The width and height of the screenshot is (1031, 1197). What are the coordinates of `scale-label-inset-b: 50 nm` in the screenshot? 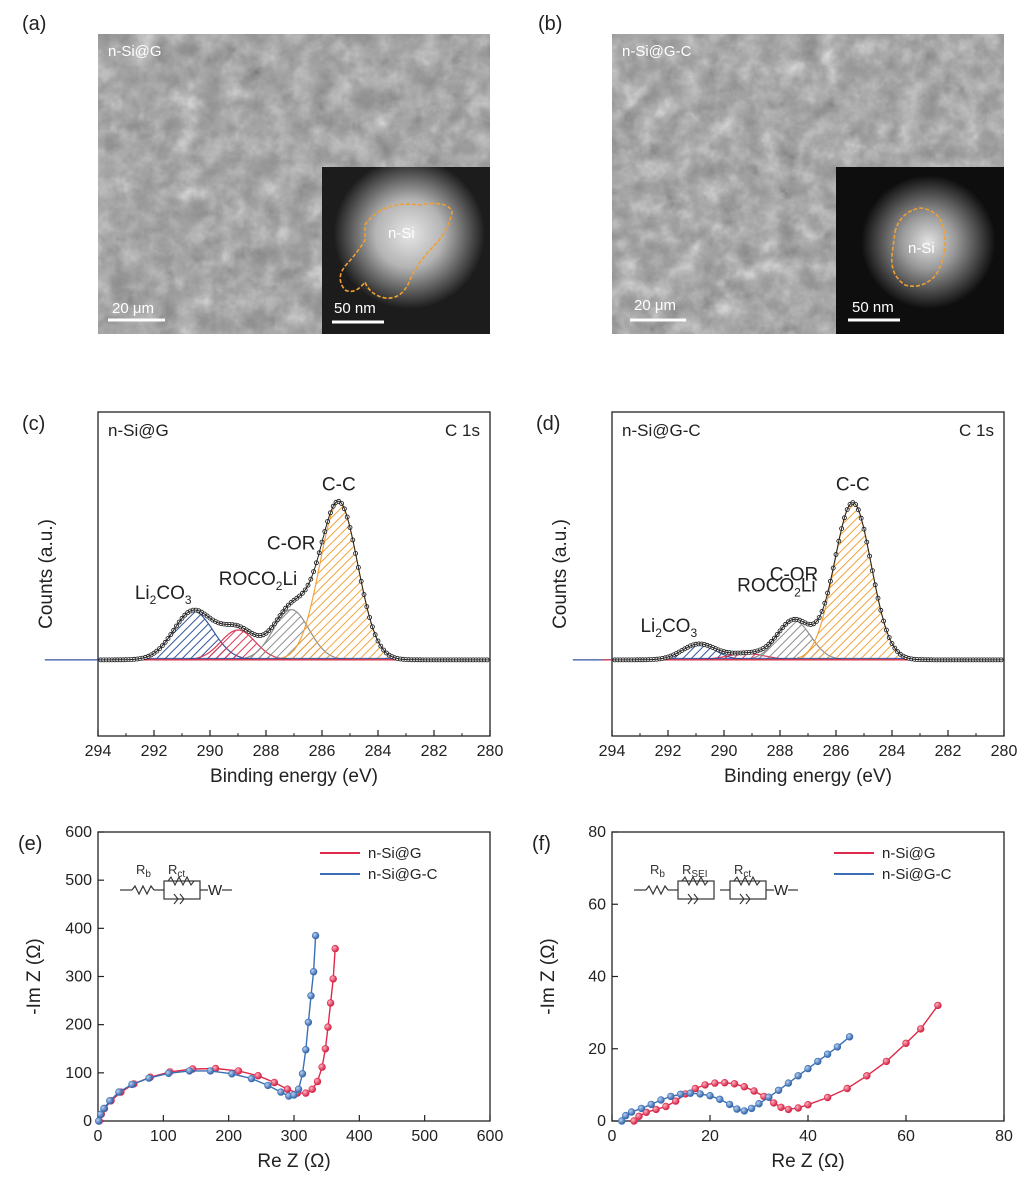 It's located at (873, 307).